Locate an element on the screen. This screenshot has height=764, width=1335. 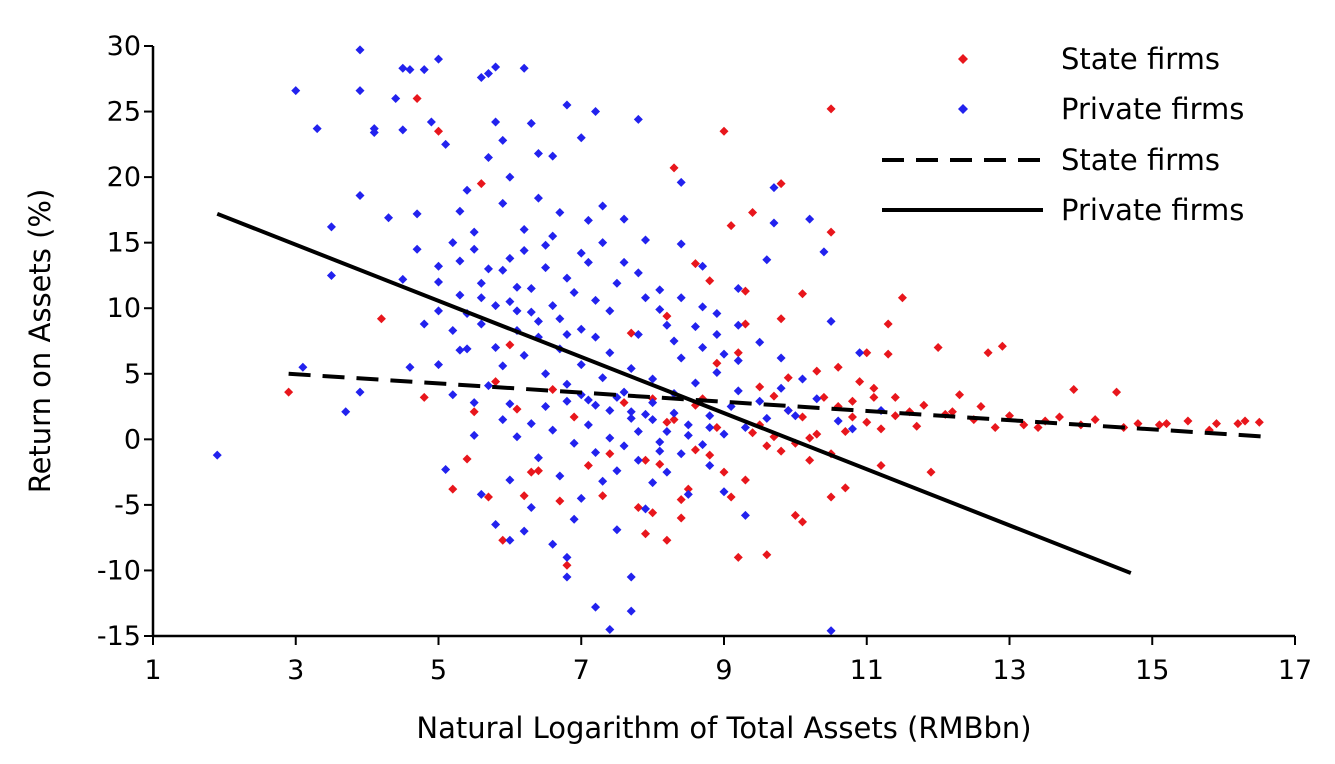
legend-state-marker-swatch is located at coordinates (963, 59).